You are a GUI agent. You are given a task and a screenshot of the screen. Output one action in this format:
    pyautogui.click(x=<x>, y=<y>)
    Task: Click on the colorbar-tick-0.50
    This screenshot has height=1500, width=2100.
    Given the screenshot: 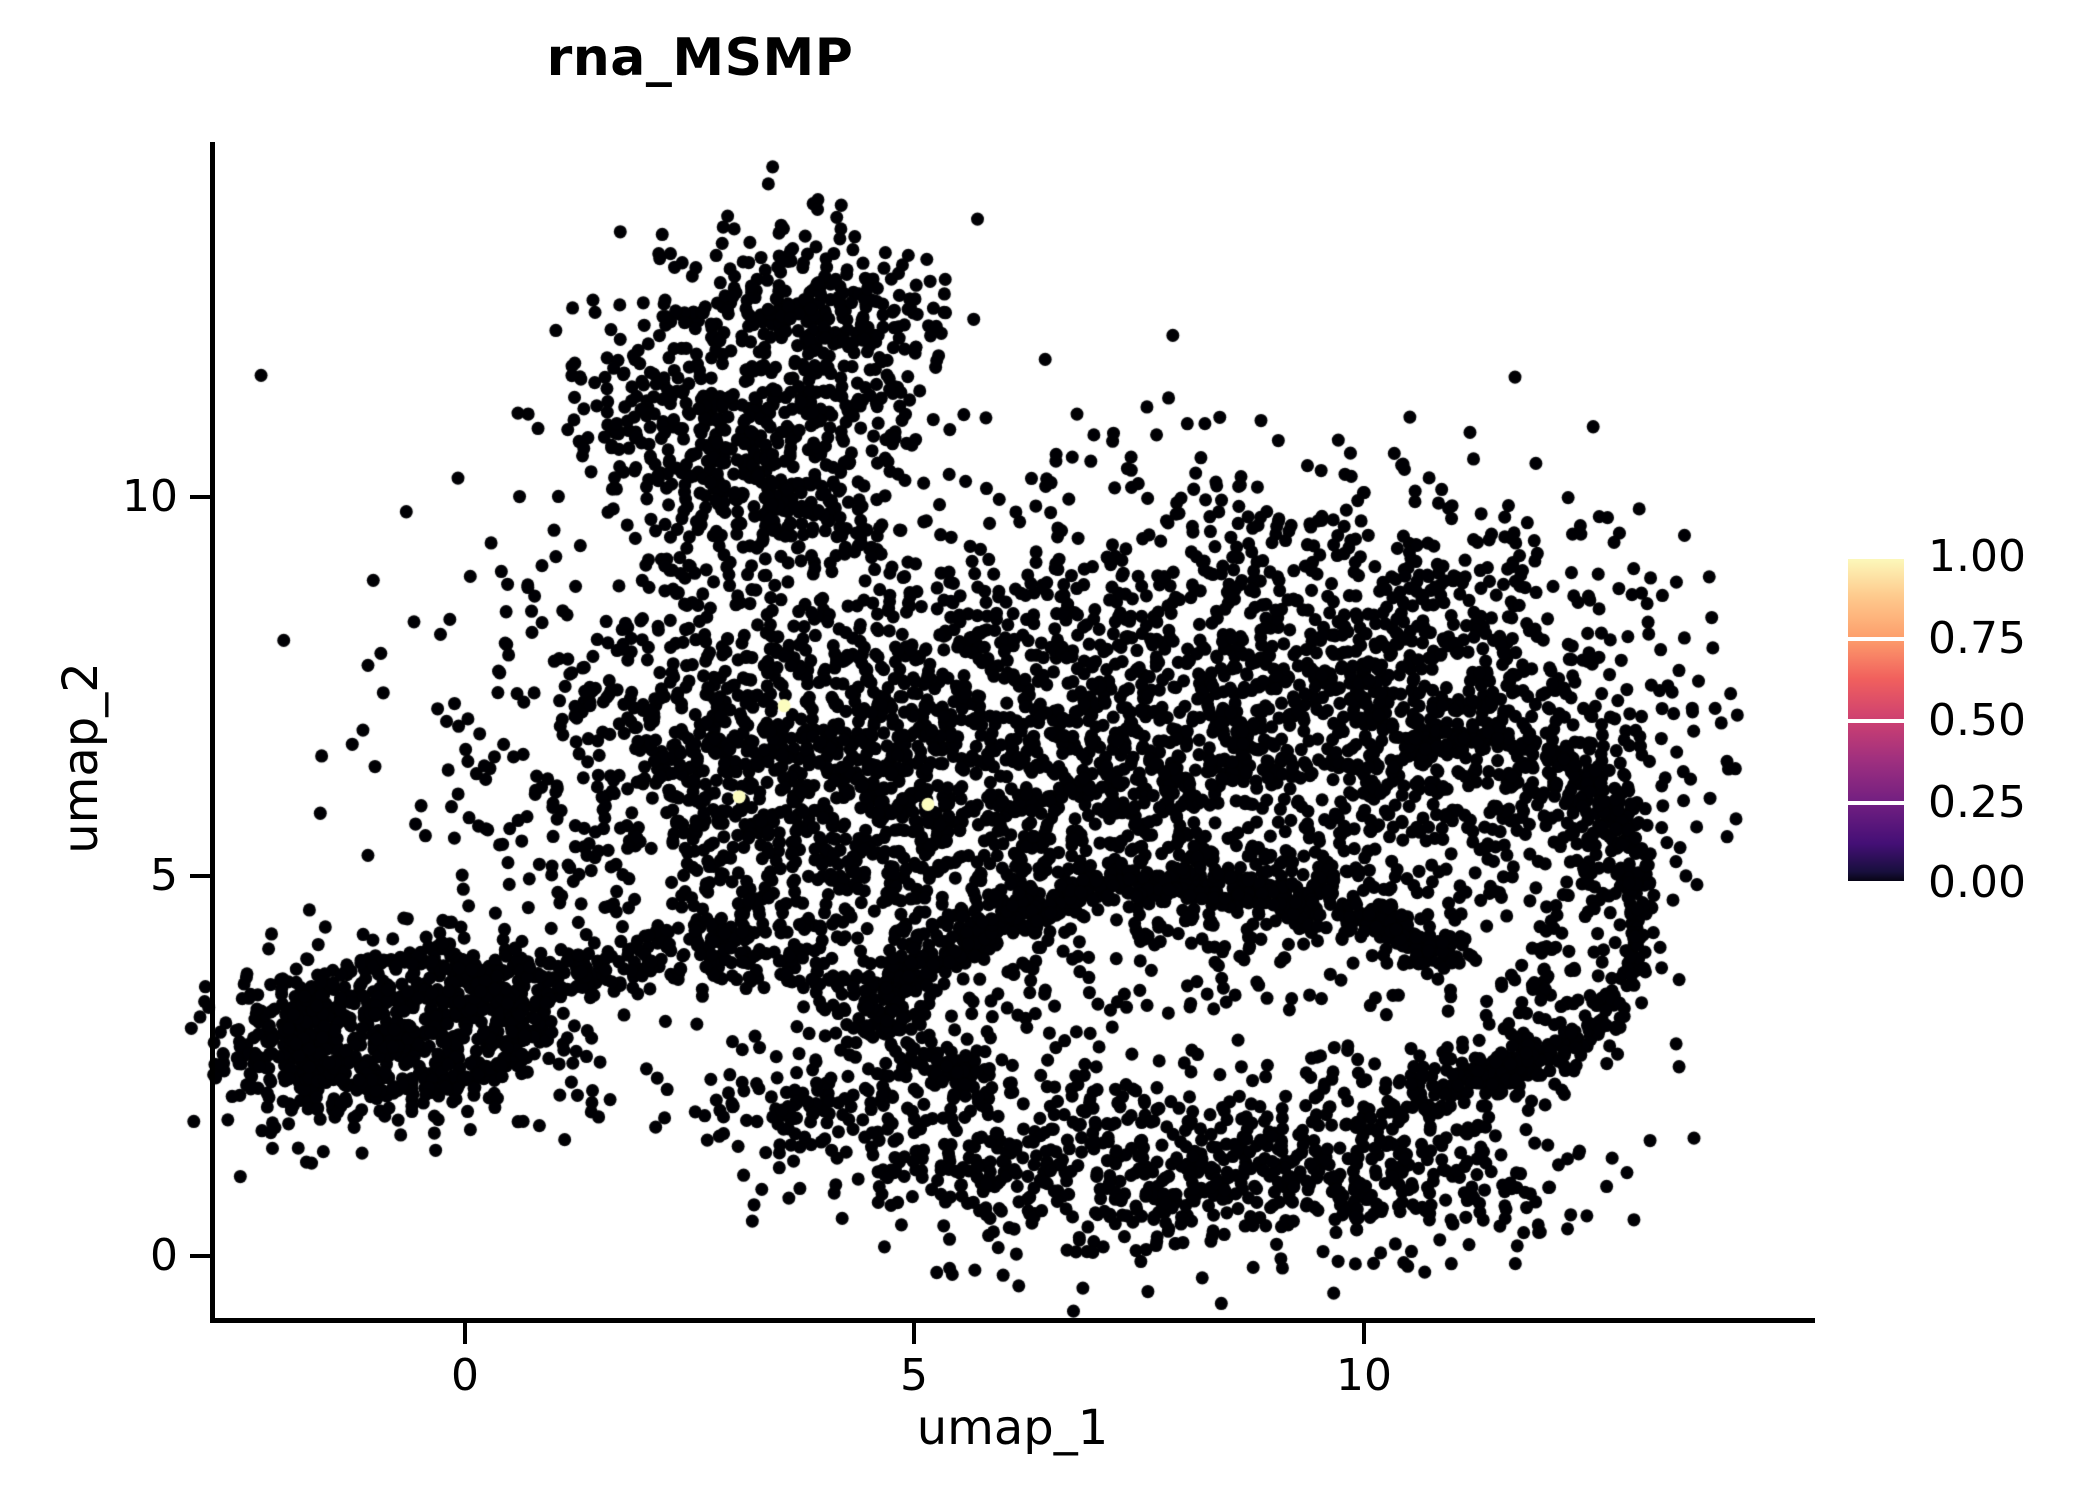 What is the action you would take?
    pyautogui.click(x=1876, y=721)
    